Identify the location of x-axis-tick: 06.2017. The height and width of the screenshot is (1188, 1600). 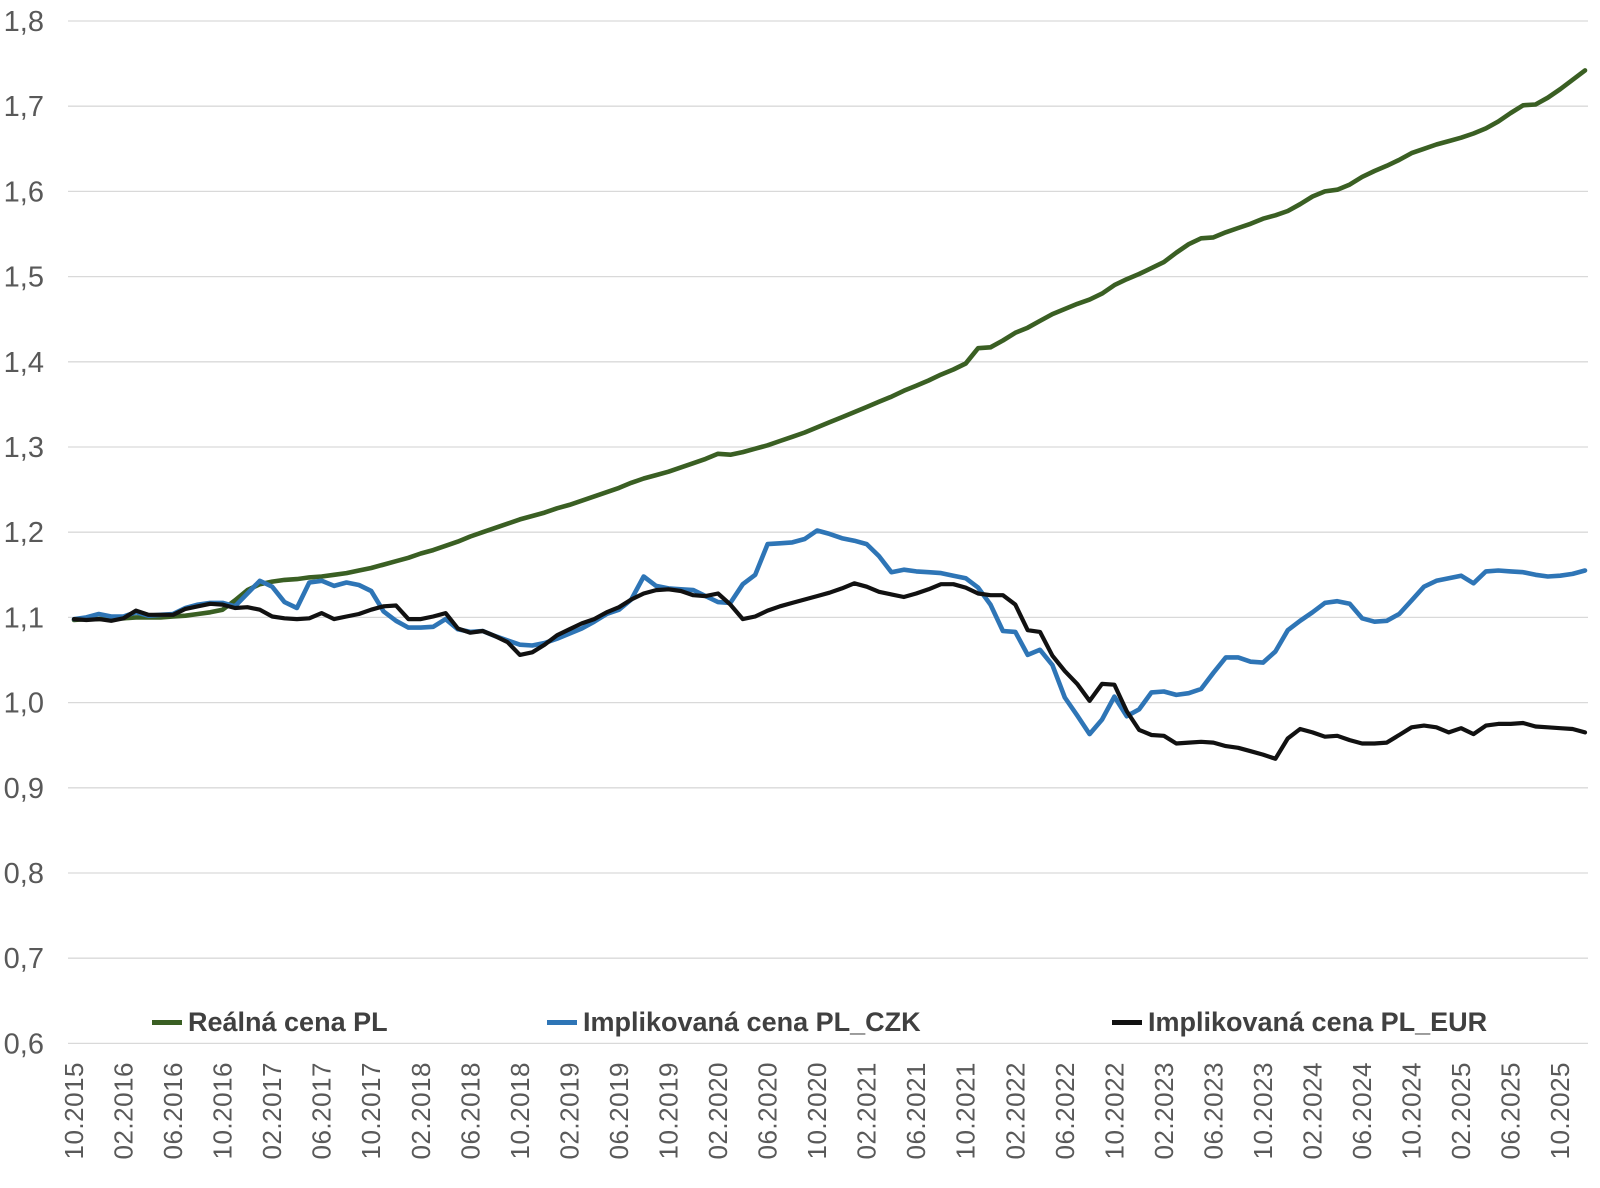
(322, 1110).